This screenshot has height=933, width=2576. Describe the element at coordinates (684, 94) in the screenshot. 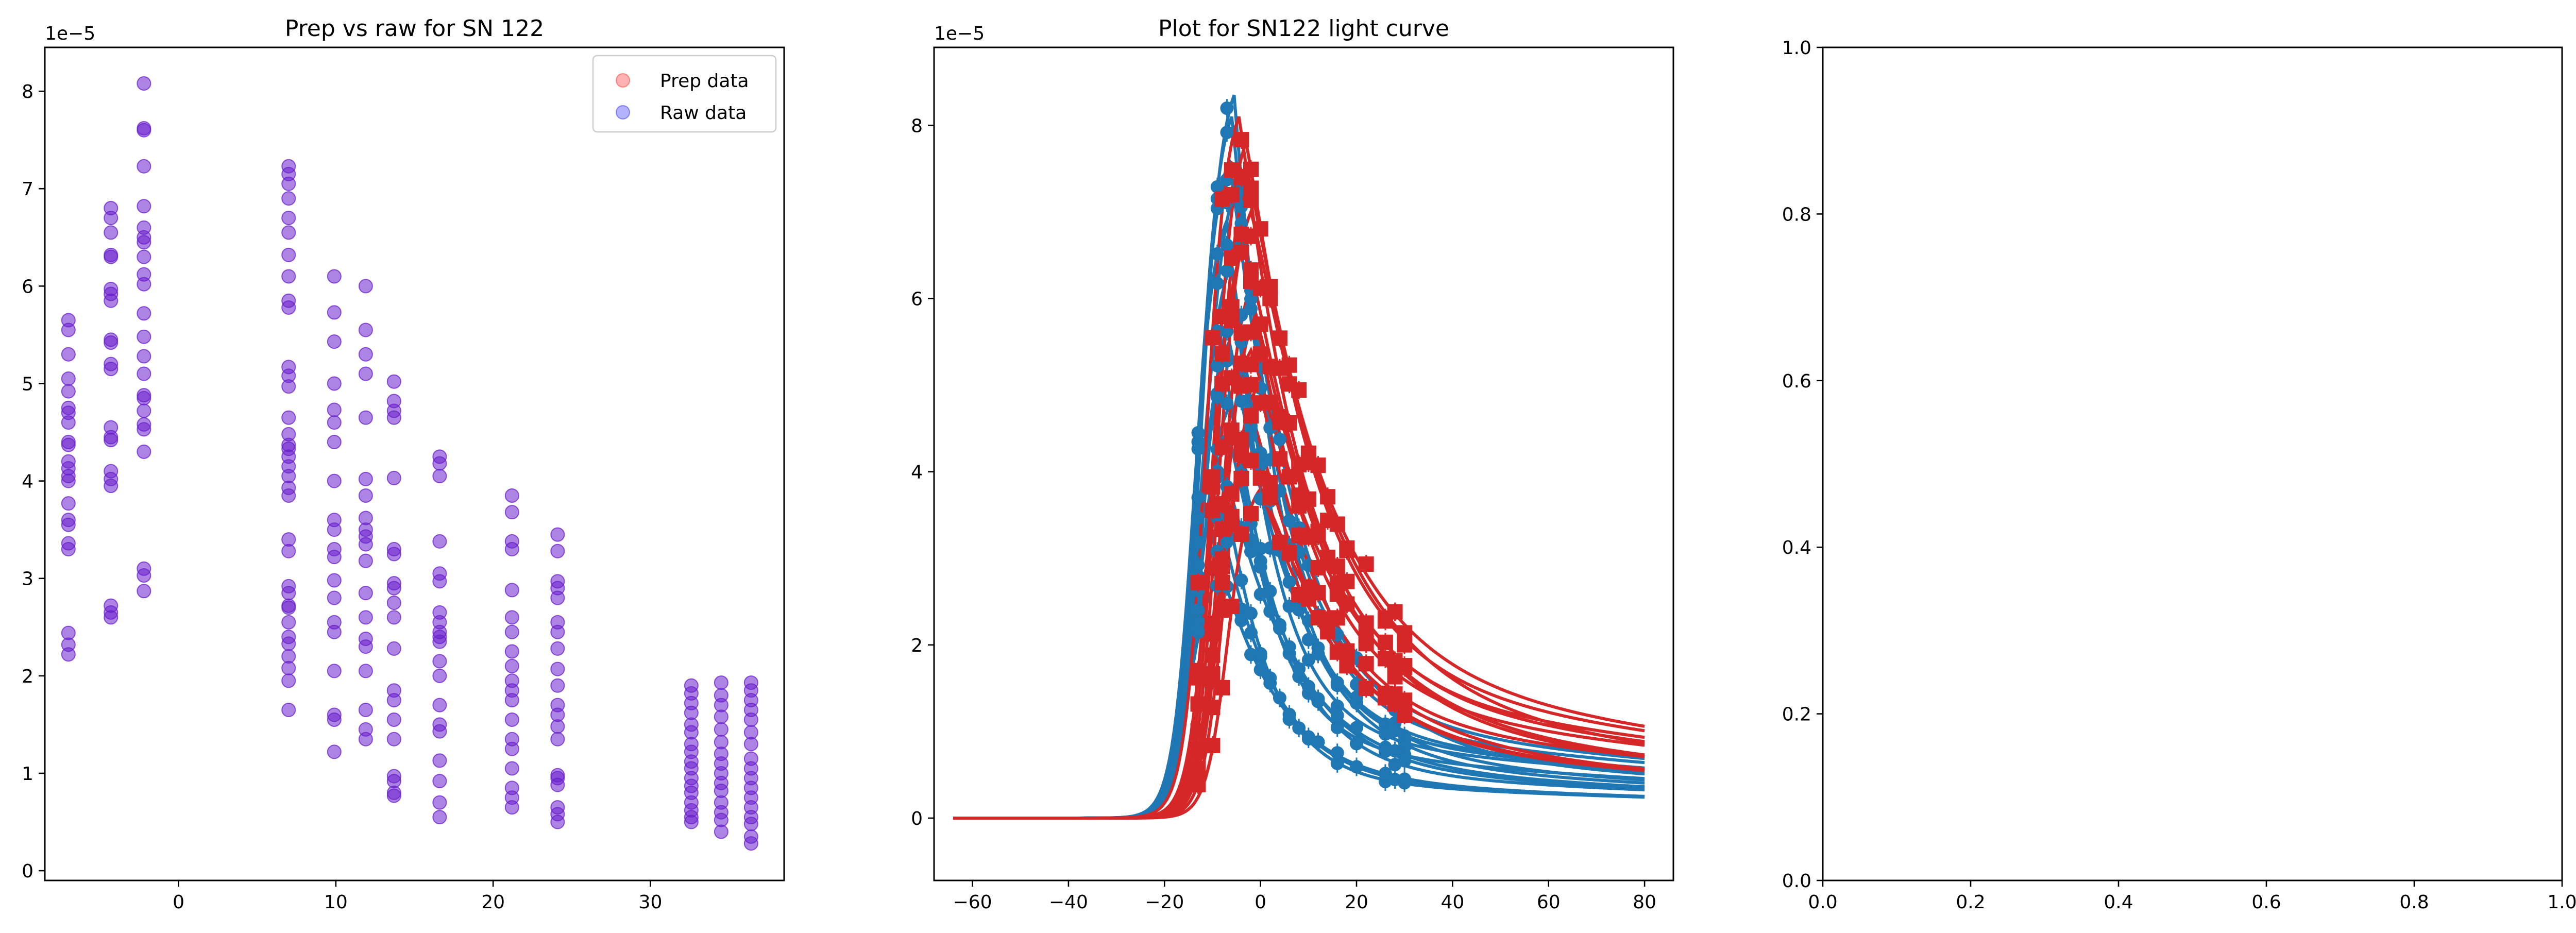

I see `legend: Prep data Raw data` at that location.